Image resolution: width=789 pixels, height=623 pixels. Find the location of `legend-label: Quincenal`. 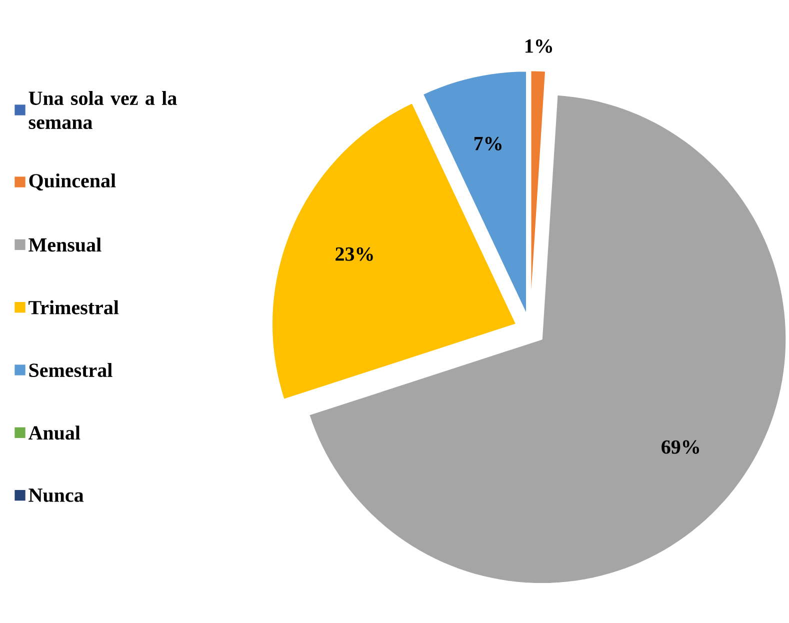

legend-label: Quincenal is located at coordinates (72, 182).